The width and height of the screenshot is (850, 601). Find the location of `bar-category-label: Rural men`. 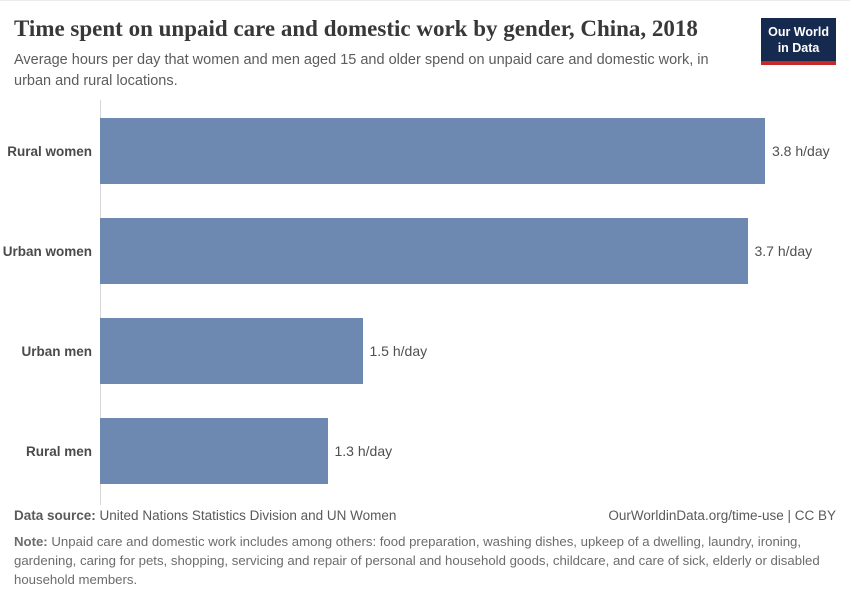

bar-category-label: Rural men is located at coordinates (58, 451).